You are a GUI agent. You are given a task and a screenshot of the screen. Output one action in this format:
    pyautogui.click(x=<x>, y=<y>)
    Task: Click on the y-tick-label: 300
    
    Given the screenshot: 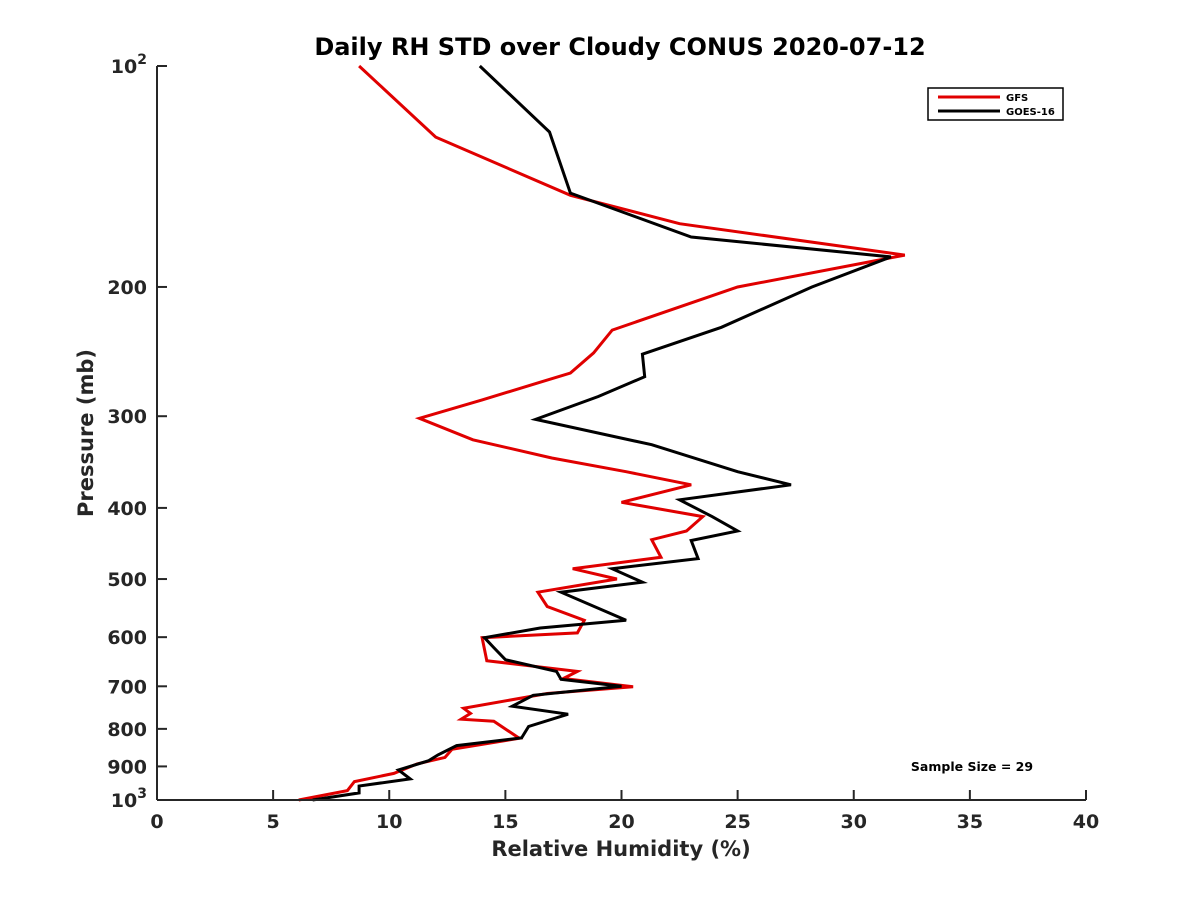 What is the action you would take?
    pyautogui.click(x=127, y=417)
    